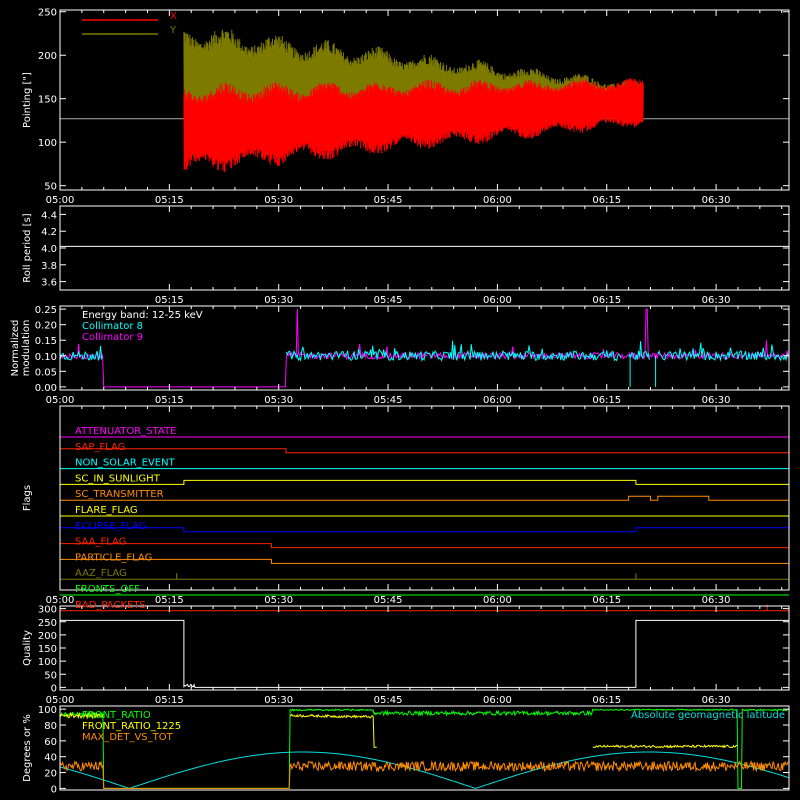  What do you see at coordinates (46, 388) in the screenshot?
I see `y-tick-label: 0.00` at bounding box center [46, 388].